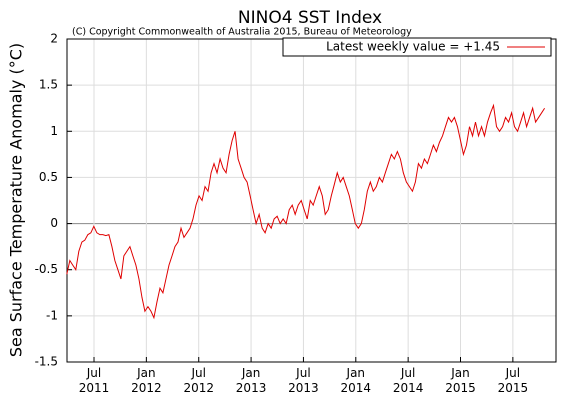  I want to click on x-tick-label: Jul 2013, so click(303, 380).